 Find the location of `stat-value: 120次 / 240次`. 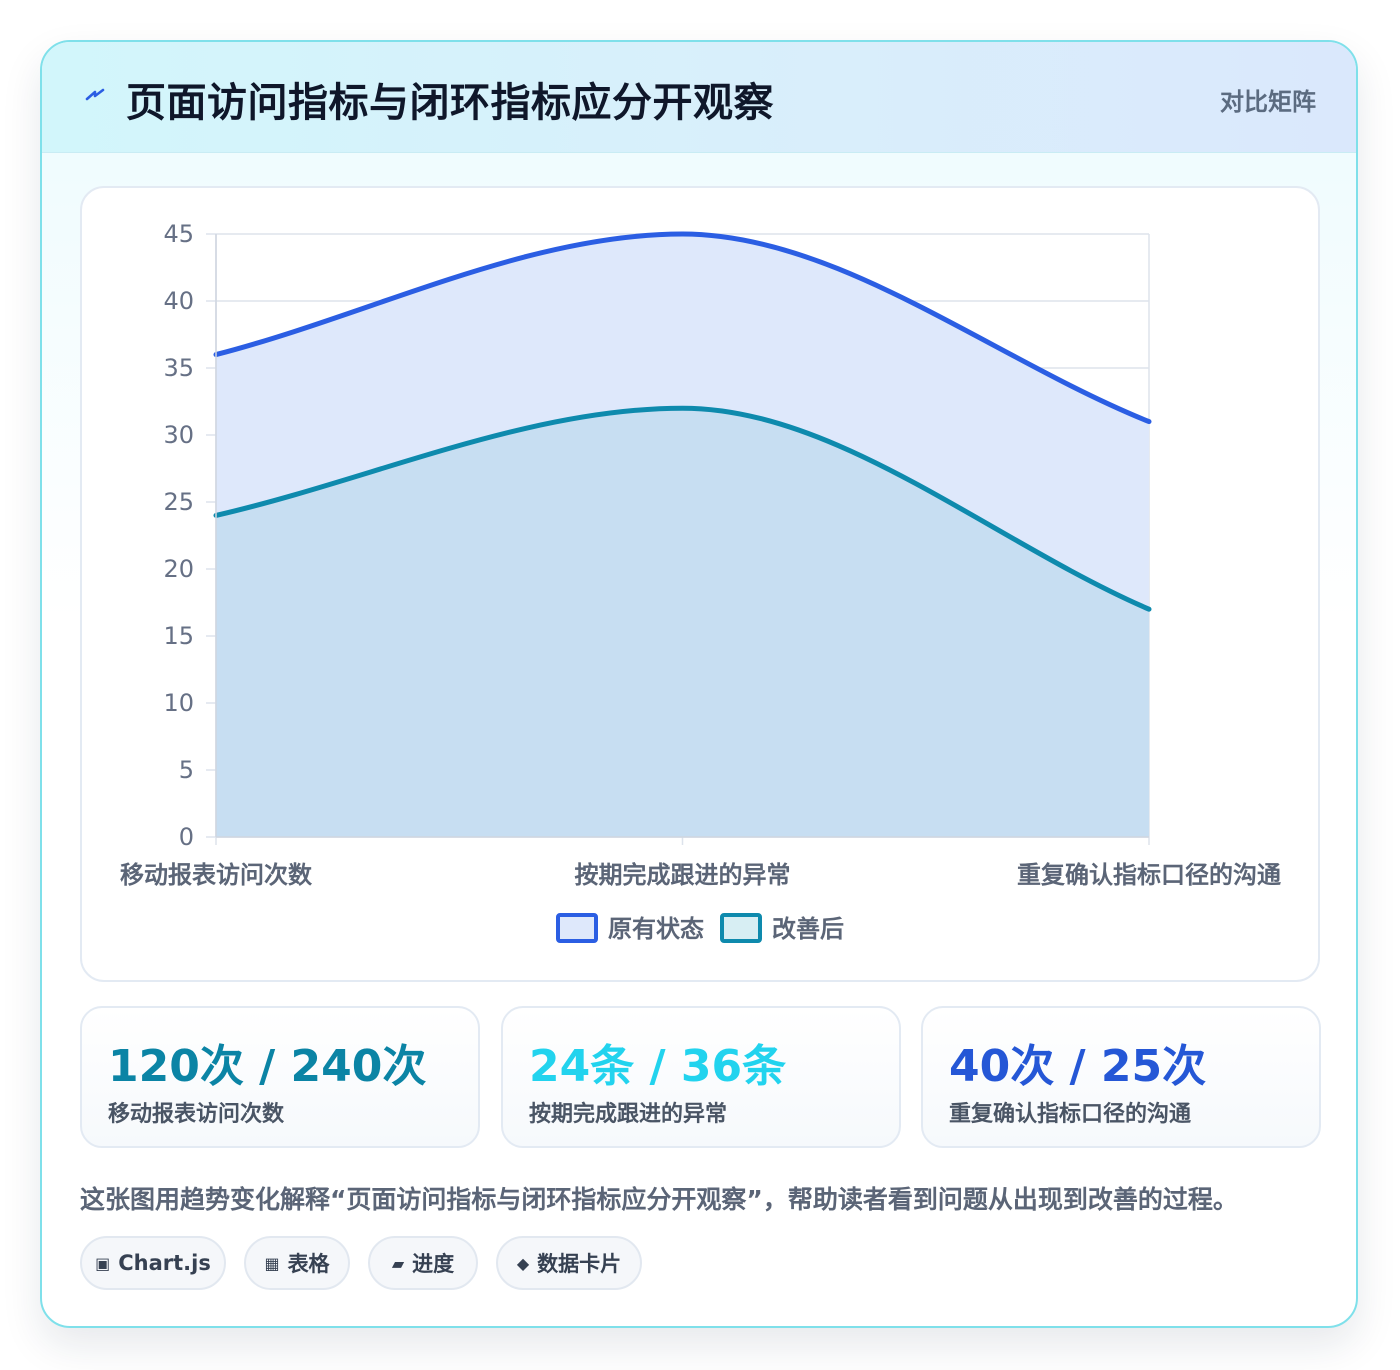

stat-value: 120次 / 240次 is located at coordinates (267, 1066).